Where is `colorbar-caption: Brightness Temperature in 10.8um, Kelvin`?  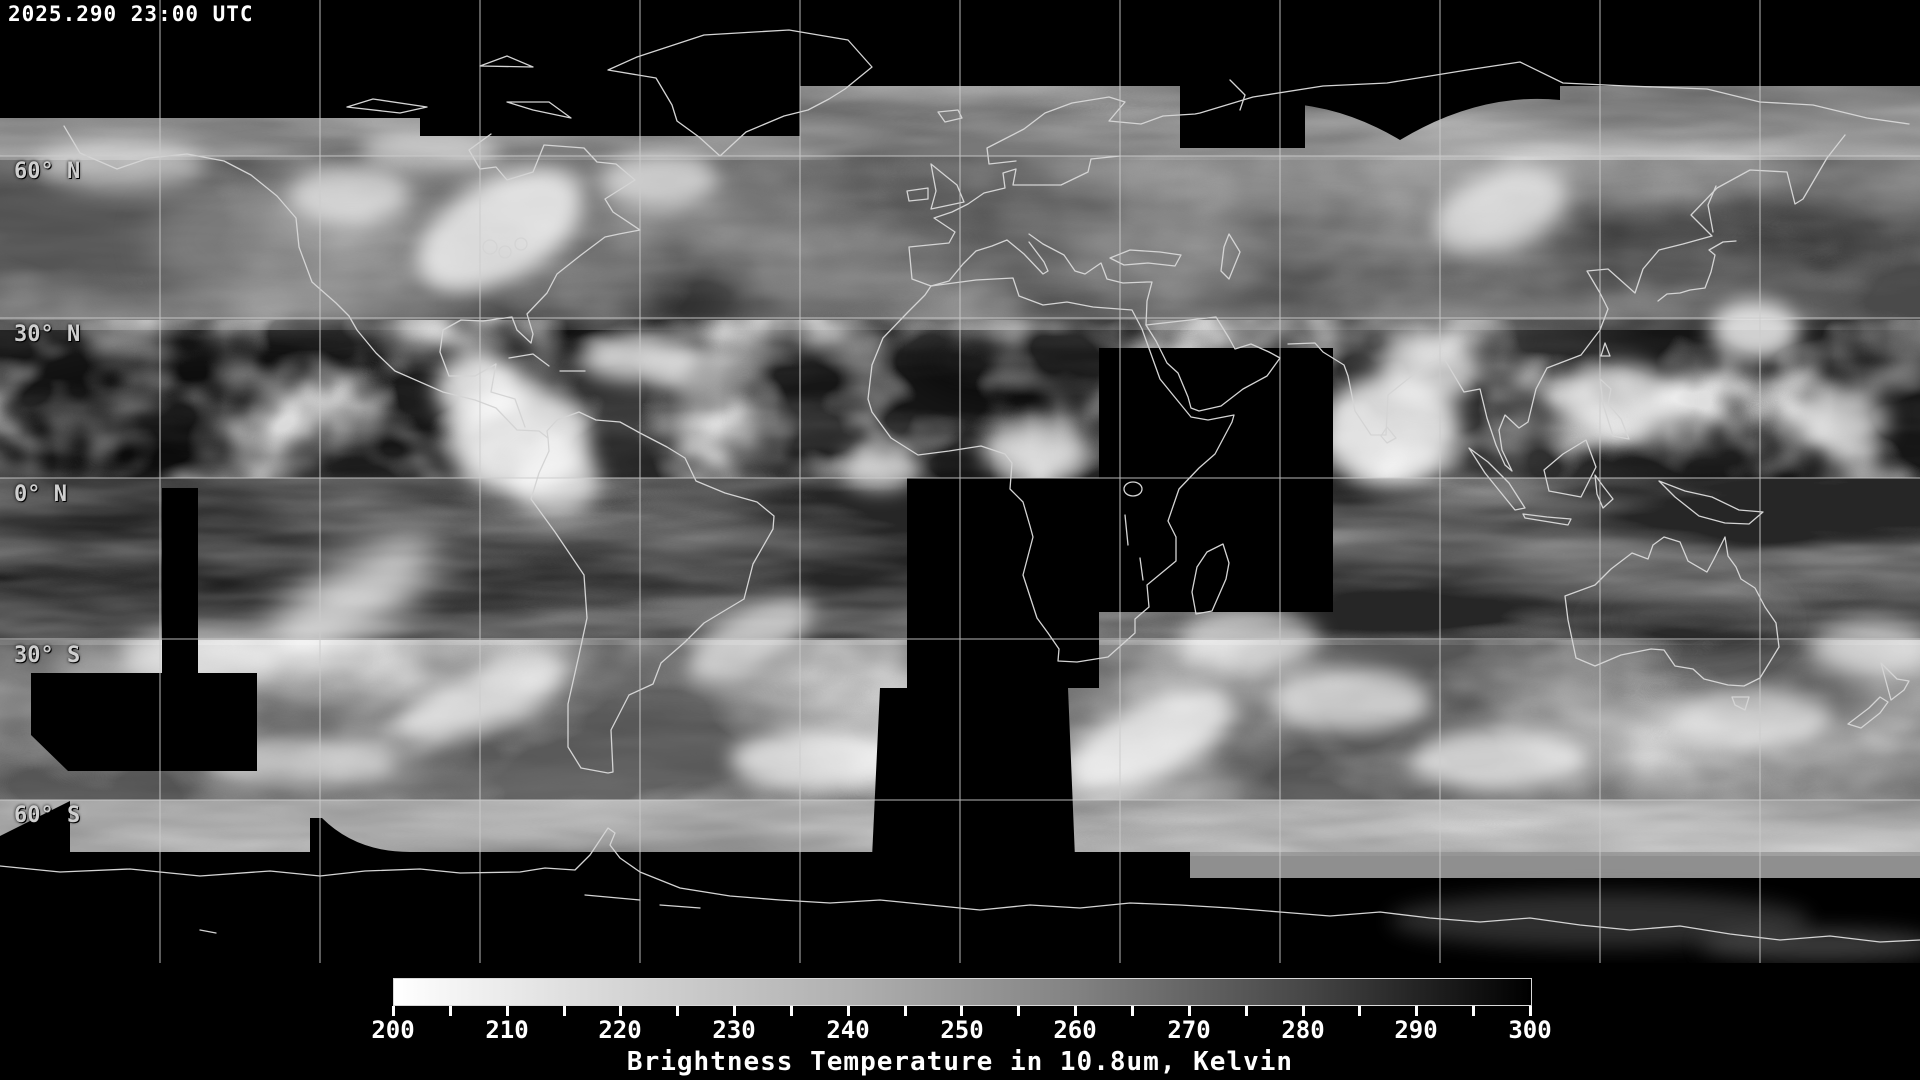 colorbar-caption: Brightness Temperature in 10.8um, Kelvin is located at coordinates (960, 1062).